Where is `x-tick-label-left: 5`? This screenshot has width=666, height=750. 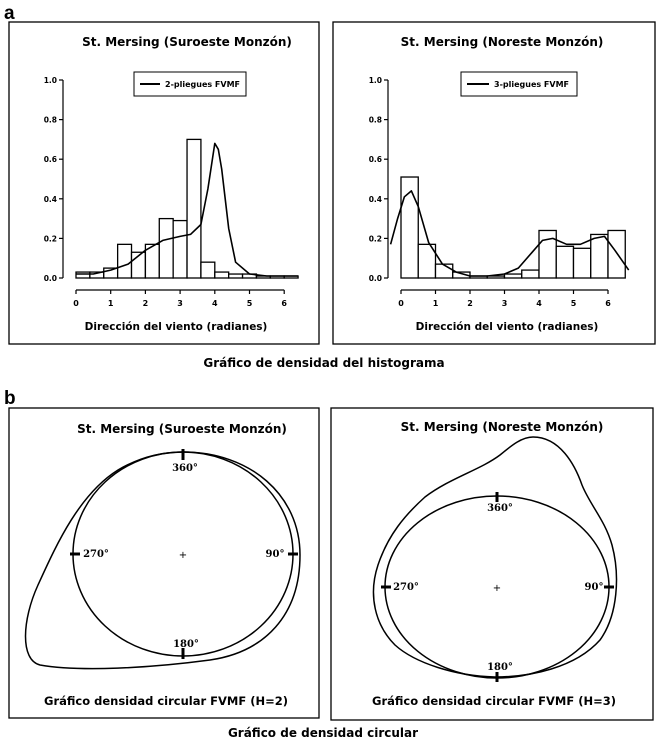 x-tick-label-left: 5 is located at coordinates (250, 303).